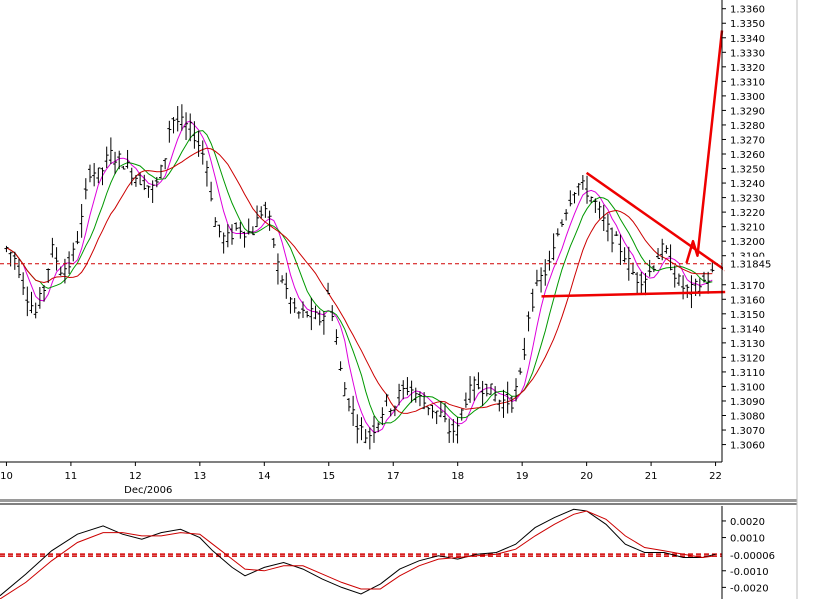 Image resolution: width=839 pixels, height=603 pixels. What do you see at coordinates (747, 417) in the screenshot?
I see `price-tick-label: 1.3080` at bounding box center [747, 417].